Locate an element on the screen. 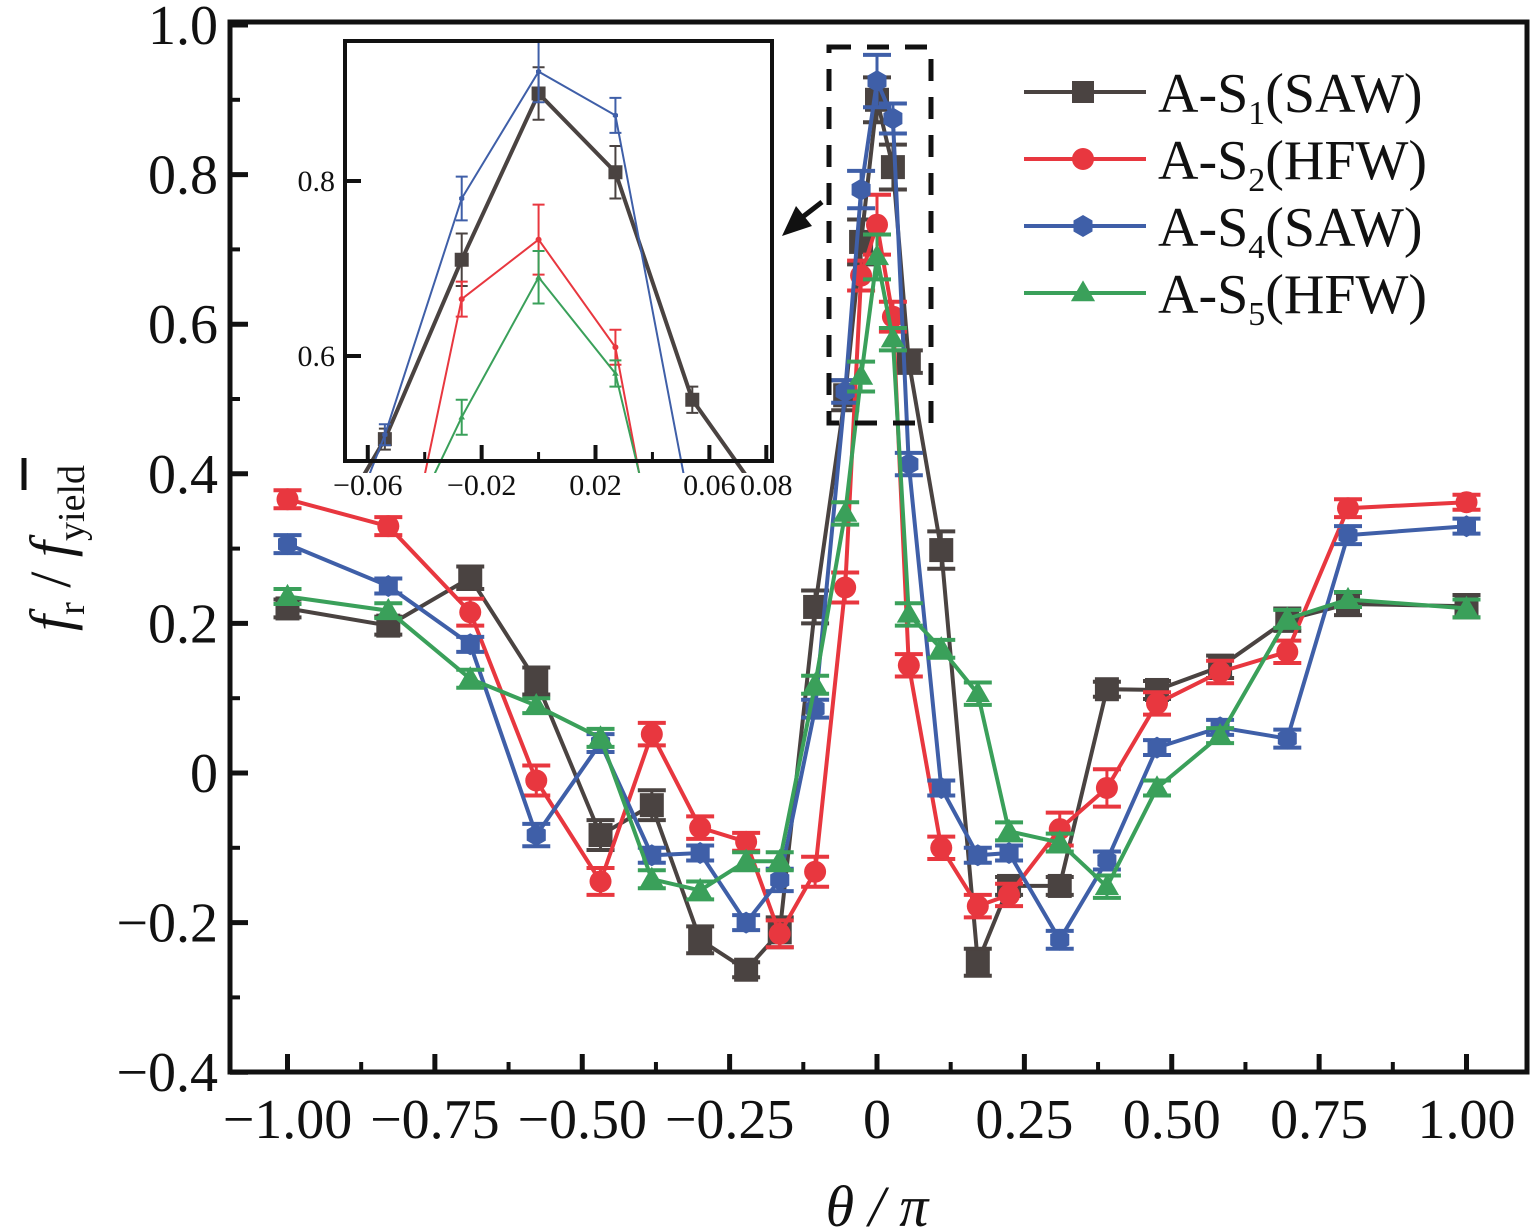 This screenshot has width=1532, height=1231. zoom-box-rect is located at coordinates (880, 235).